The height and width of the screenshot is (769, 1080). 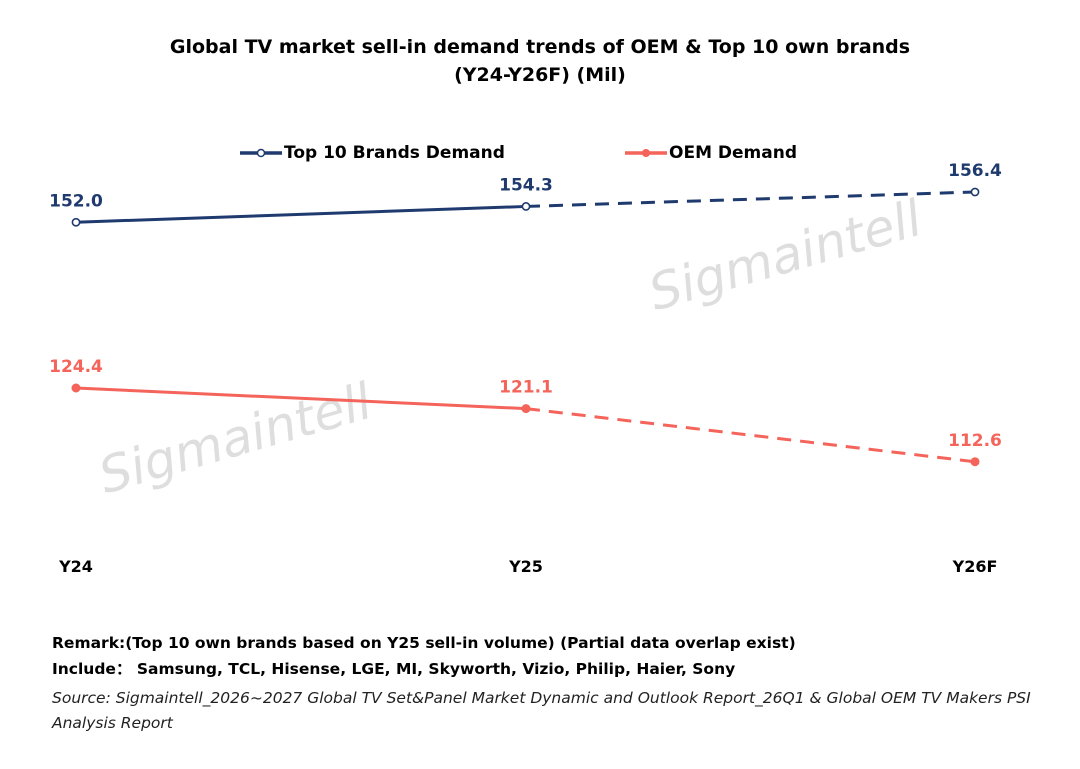 What do you see at coordinates (975, 171) in the screenshot?
I see `series-1-data-label-3: 156.4` at bounding box center [975, 171].